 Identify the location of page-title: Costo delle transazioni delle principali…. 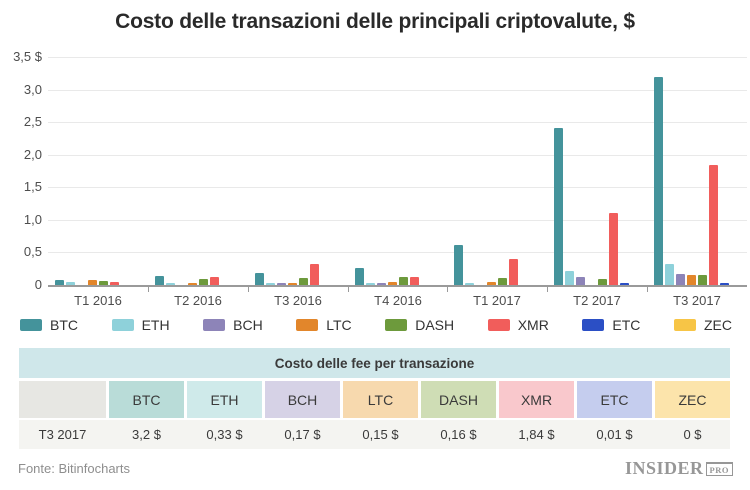
(375, 21).